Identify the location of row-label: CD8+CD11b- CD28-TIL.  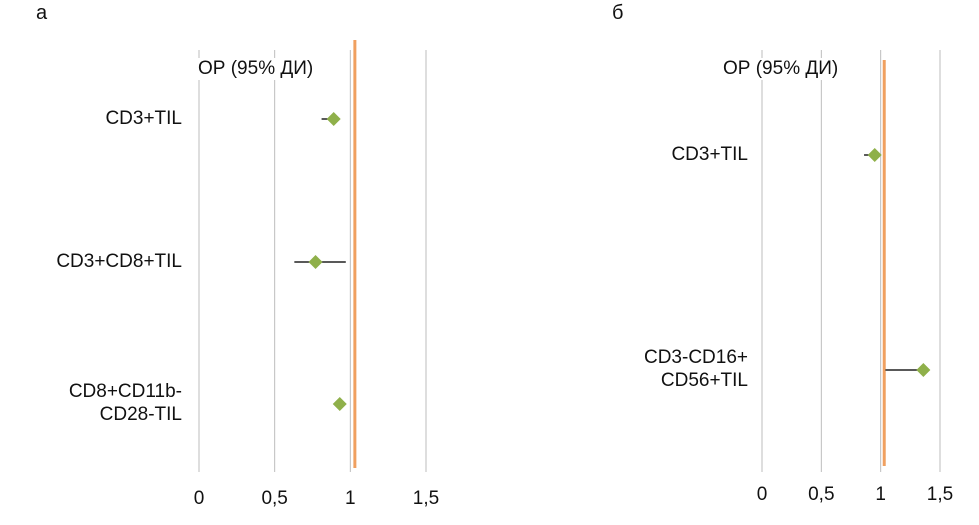
(125, 403).